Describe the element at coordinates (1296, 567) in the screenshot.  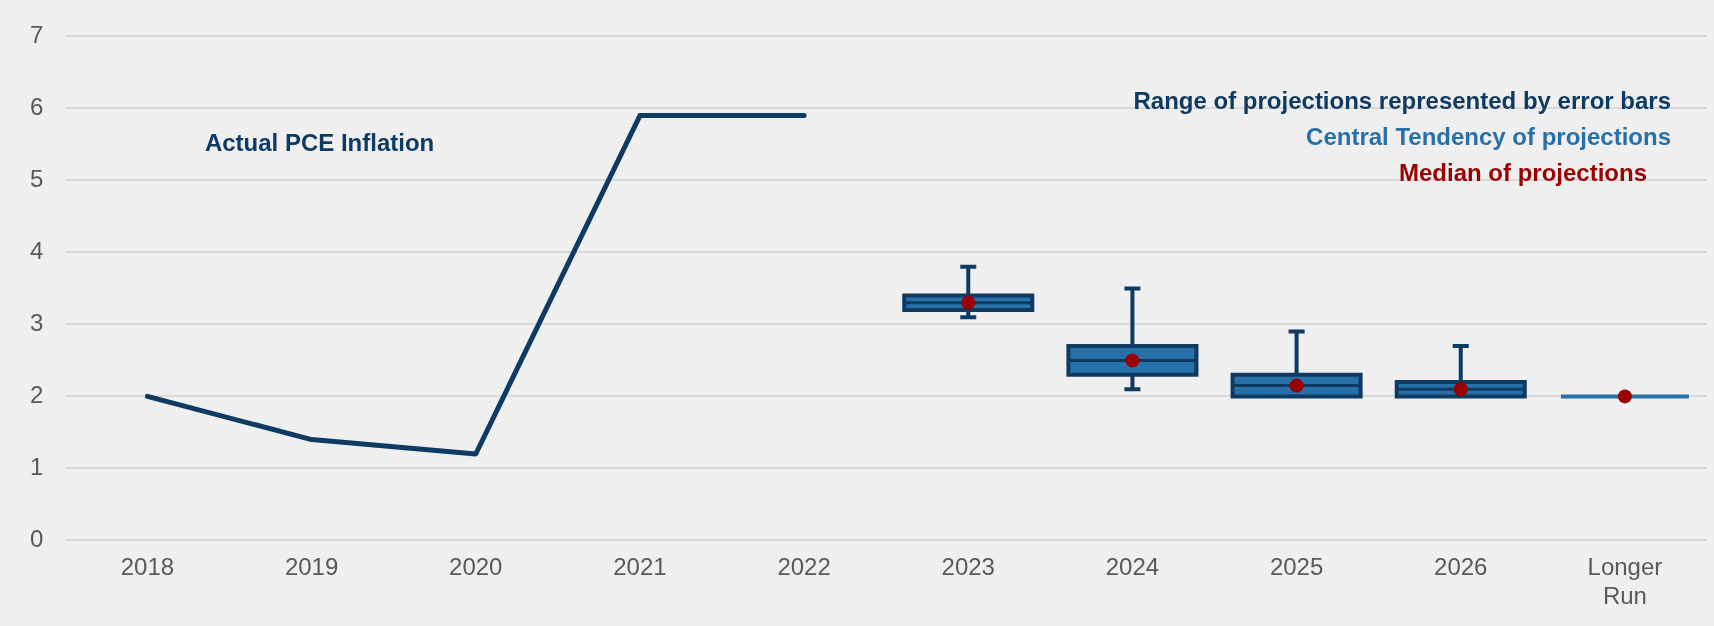
I see `x-tick-label: 2025` at that location.